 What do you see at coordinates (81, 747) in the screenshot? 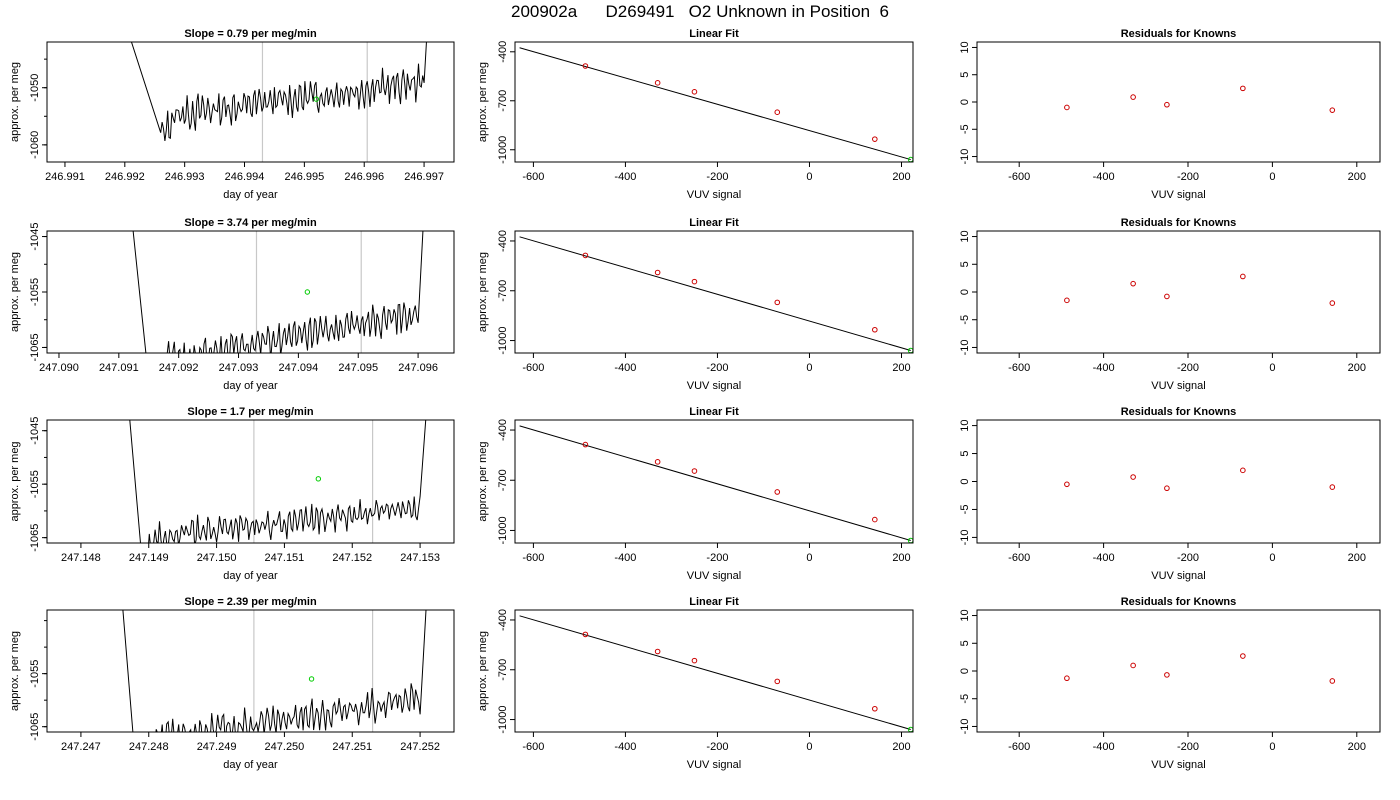
I see `x-tick-label: 247.247` at bounding box center [81, 747].